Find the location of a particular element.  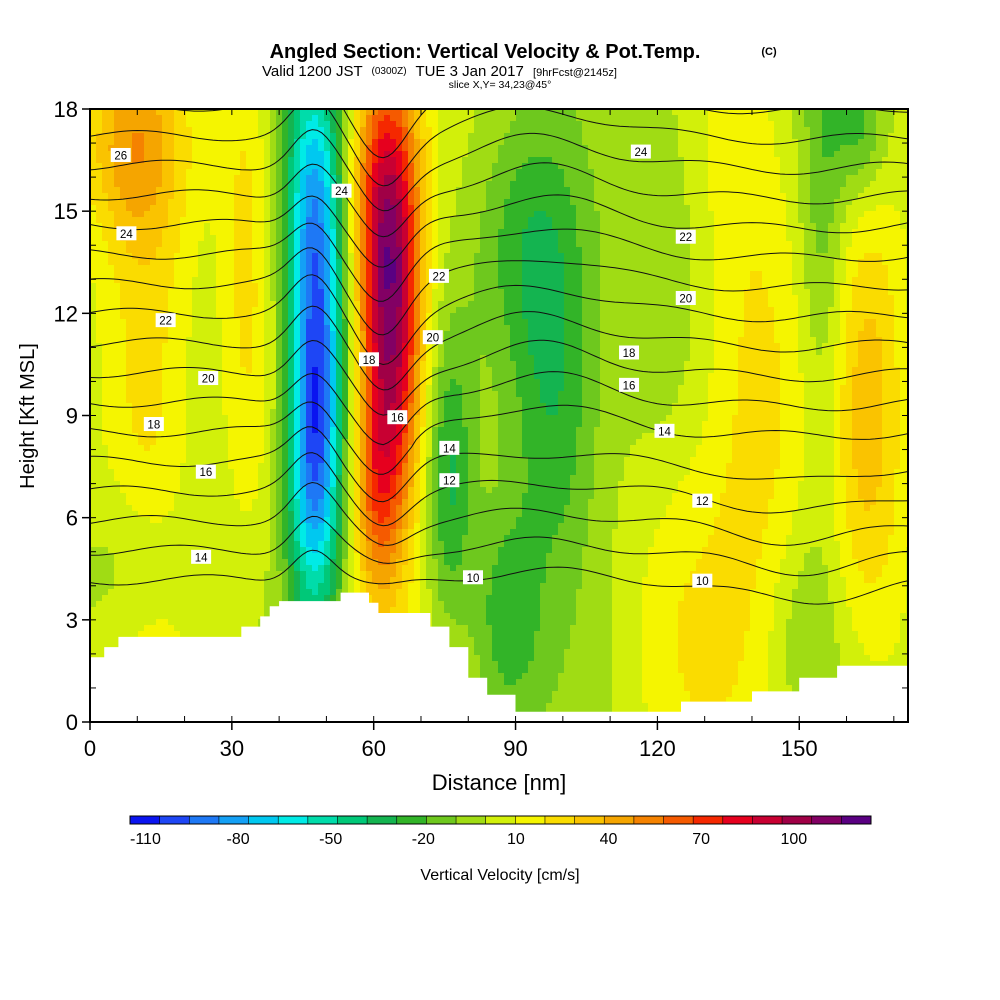

chart-title-unit: (C) is located at coordinates (769, 52).